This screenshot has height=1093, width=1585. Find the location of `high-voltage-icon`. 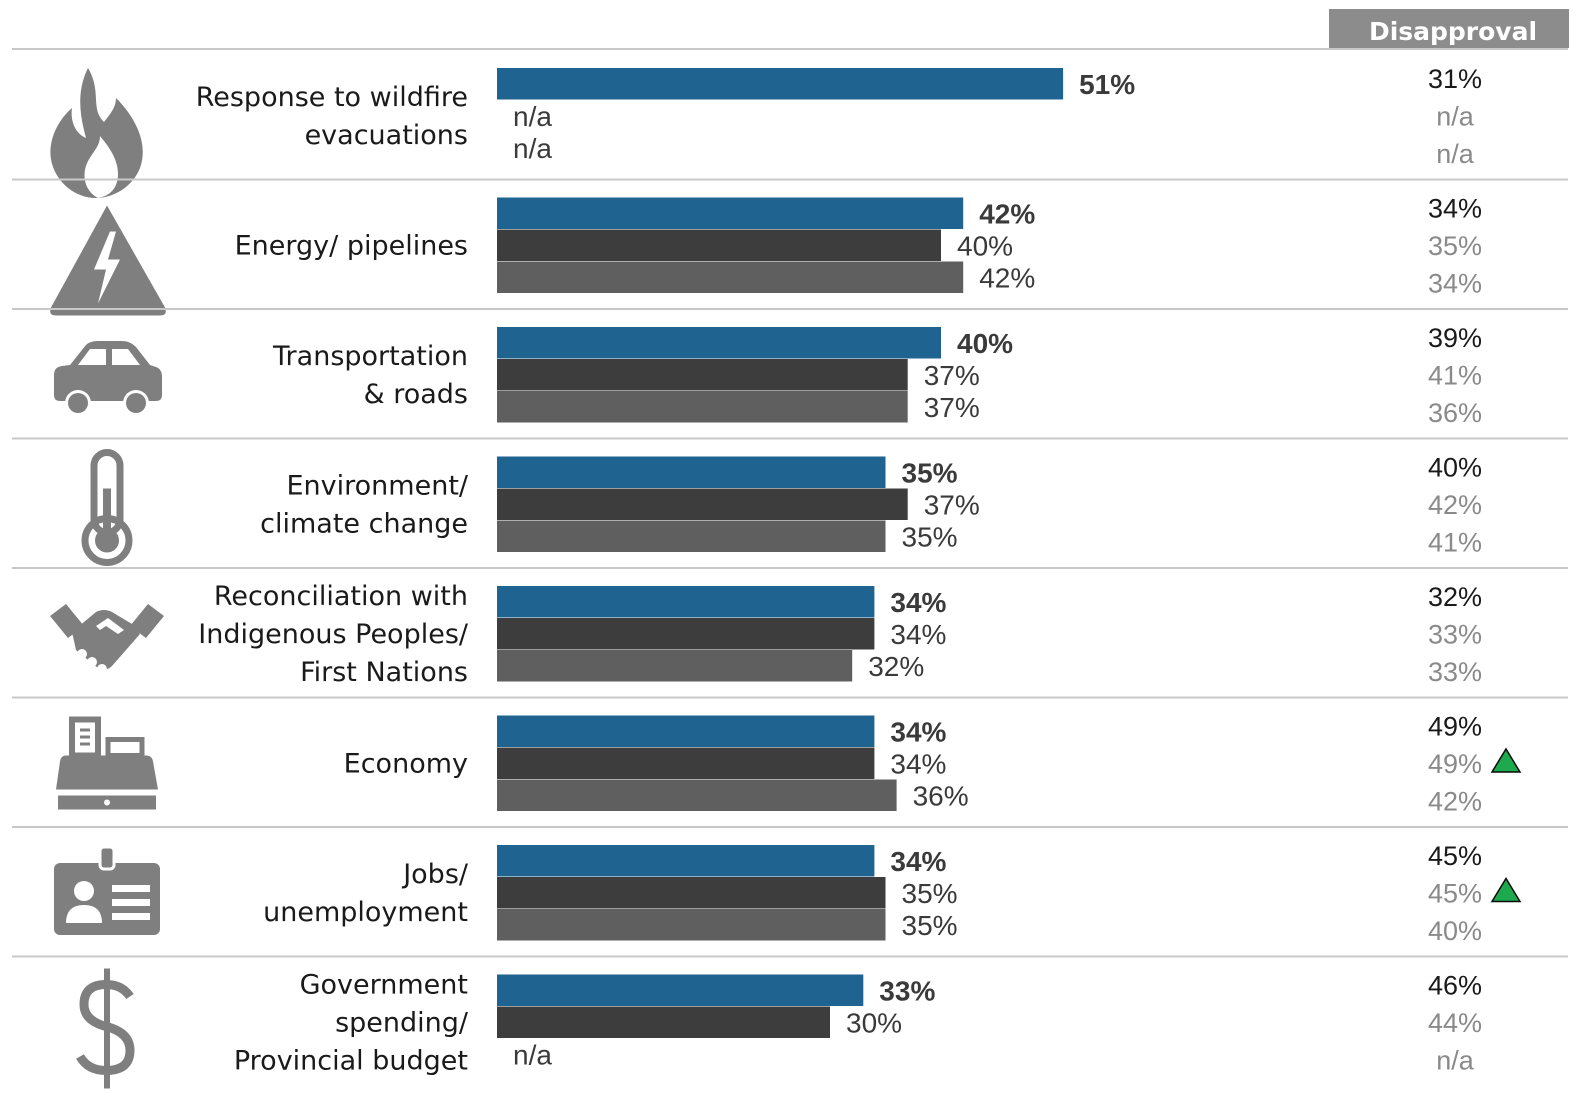

high-voltage-icon is located at coordinates (108, 260).